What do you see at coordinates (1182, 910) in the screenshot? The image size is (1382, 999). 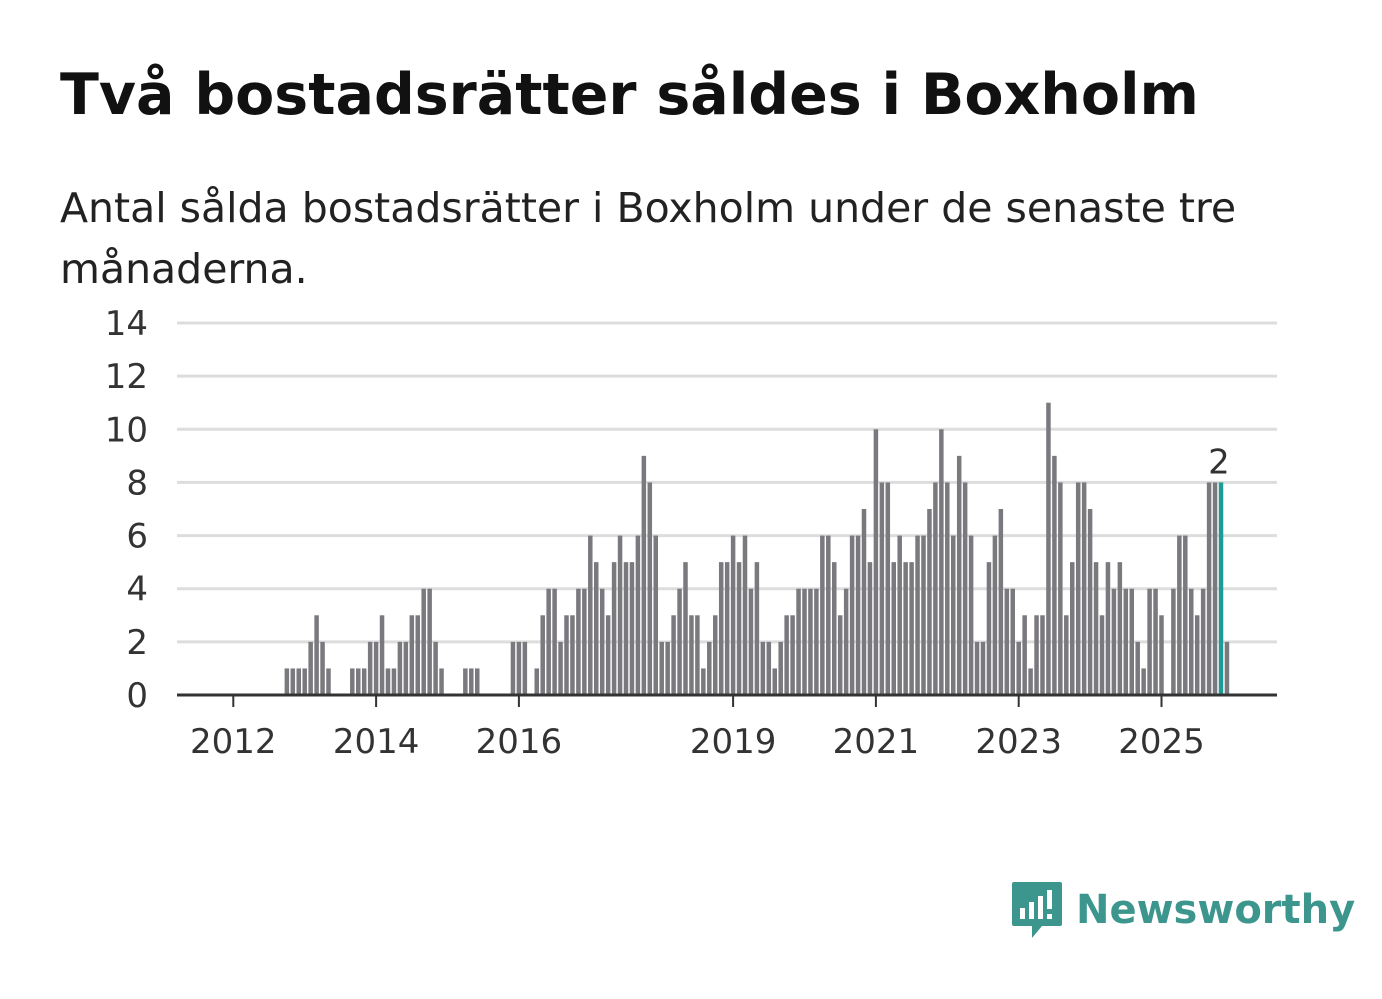 I see `newsworthy-logo: Newsworthy` at bounding box center [1182, 910].